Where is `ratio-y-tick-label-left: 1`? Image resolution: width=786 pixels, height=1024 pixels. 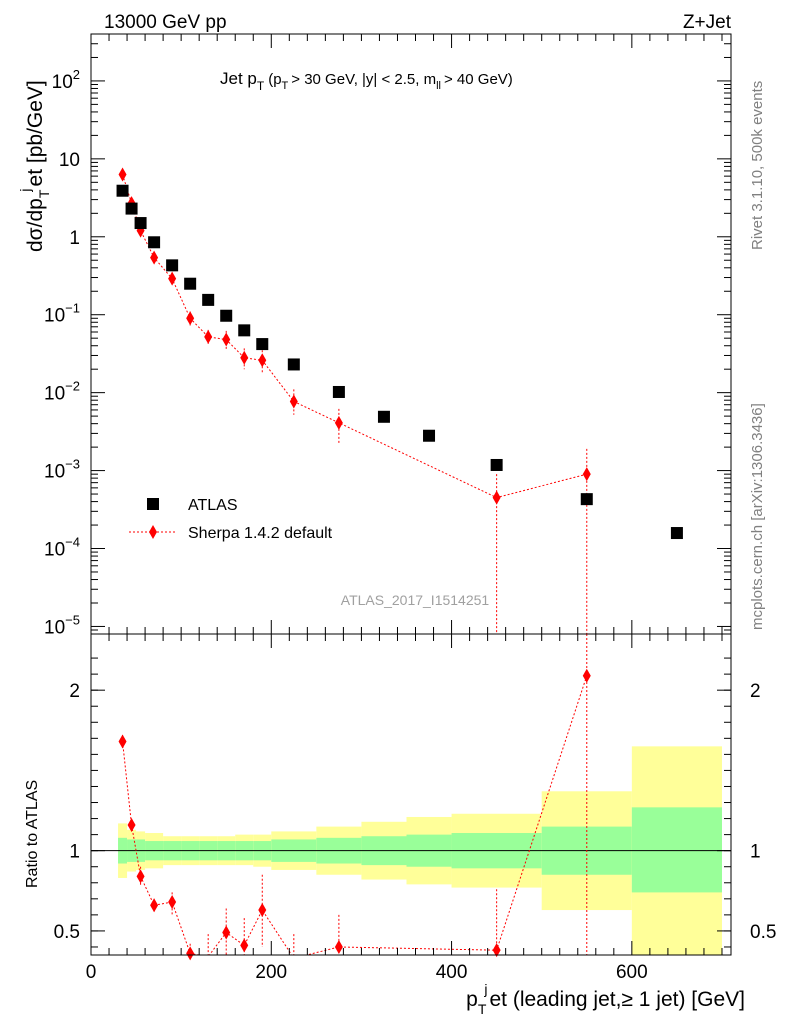 ratio-y-tick-label-left: 1 is located at coordinates (74, 852).